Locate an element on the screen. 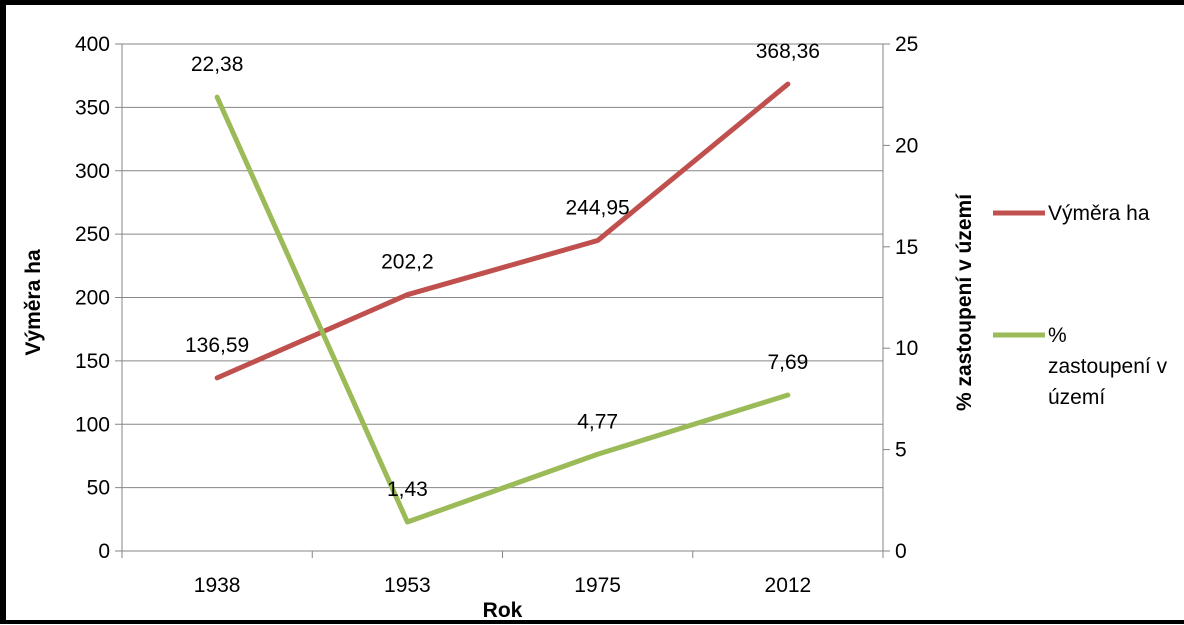  left-tick-label: 350 is located at coordinates (92, 107).